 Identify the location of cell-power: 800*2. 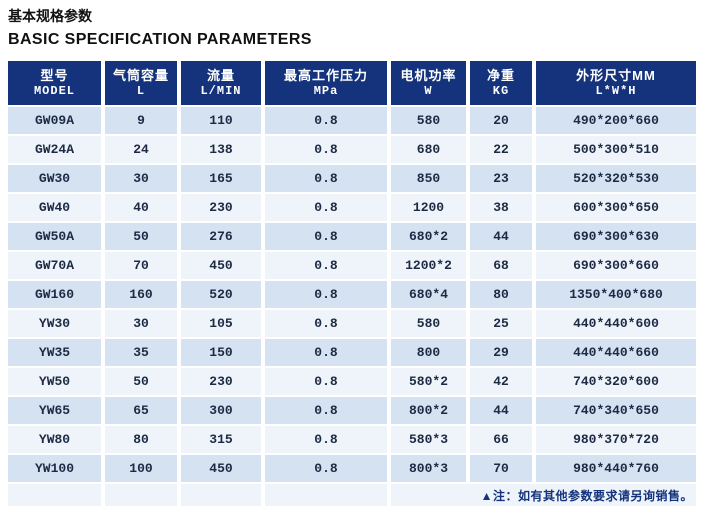
(428, 410).